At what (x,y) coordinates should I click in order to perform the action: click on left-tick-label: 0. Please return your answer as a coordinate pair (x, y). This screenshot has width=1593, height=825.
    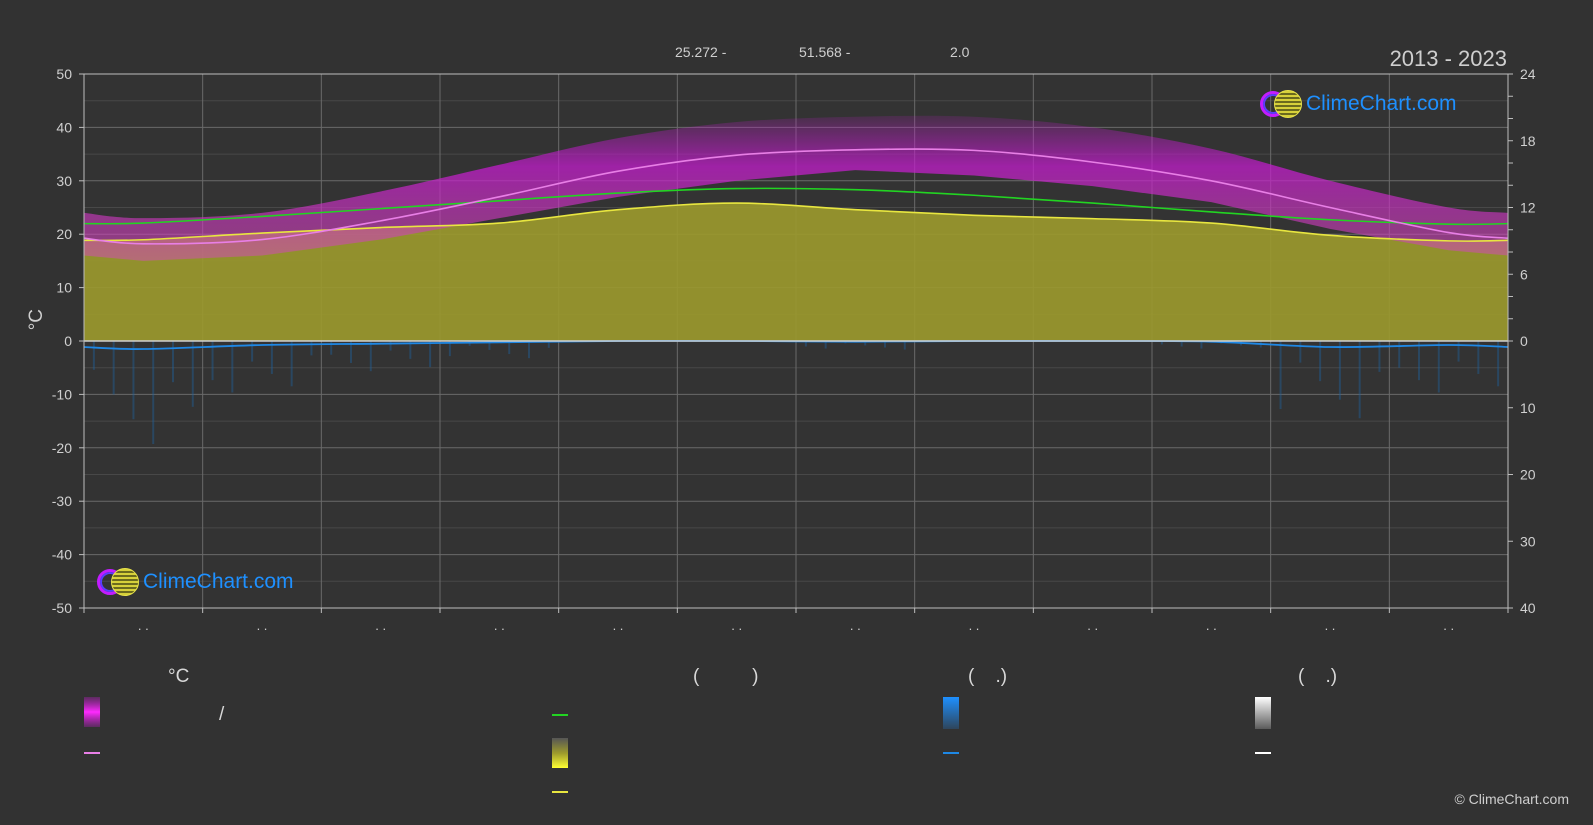
    Looking at the image, I should click on (68, 341).